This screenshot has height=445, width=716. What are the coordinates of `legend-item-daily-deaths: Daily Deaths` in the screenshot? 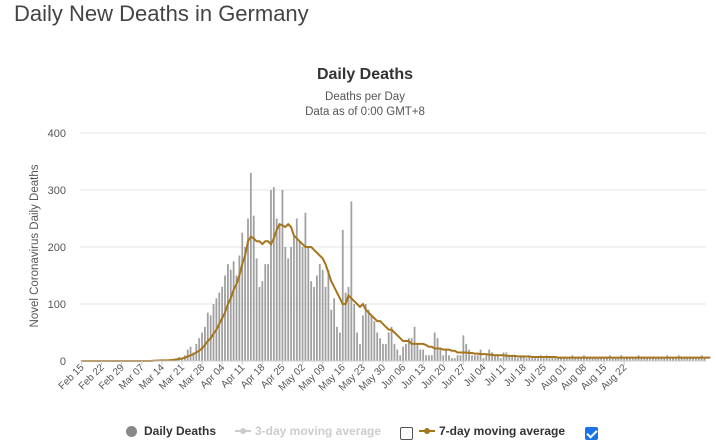 It's located at (171, 431).